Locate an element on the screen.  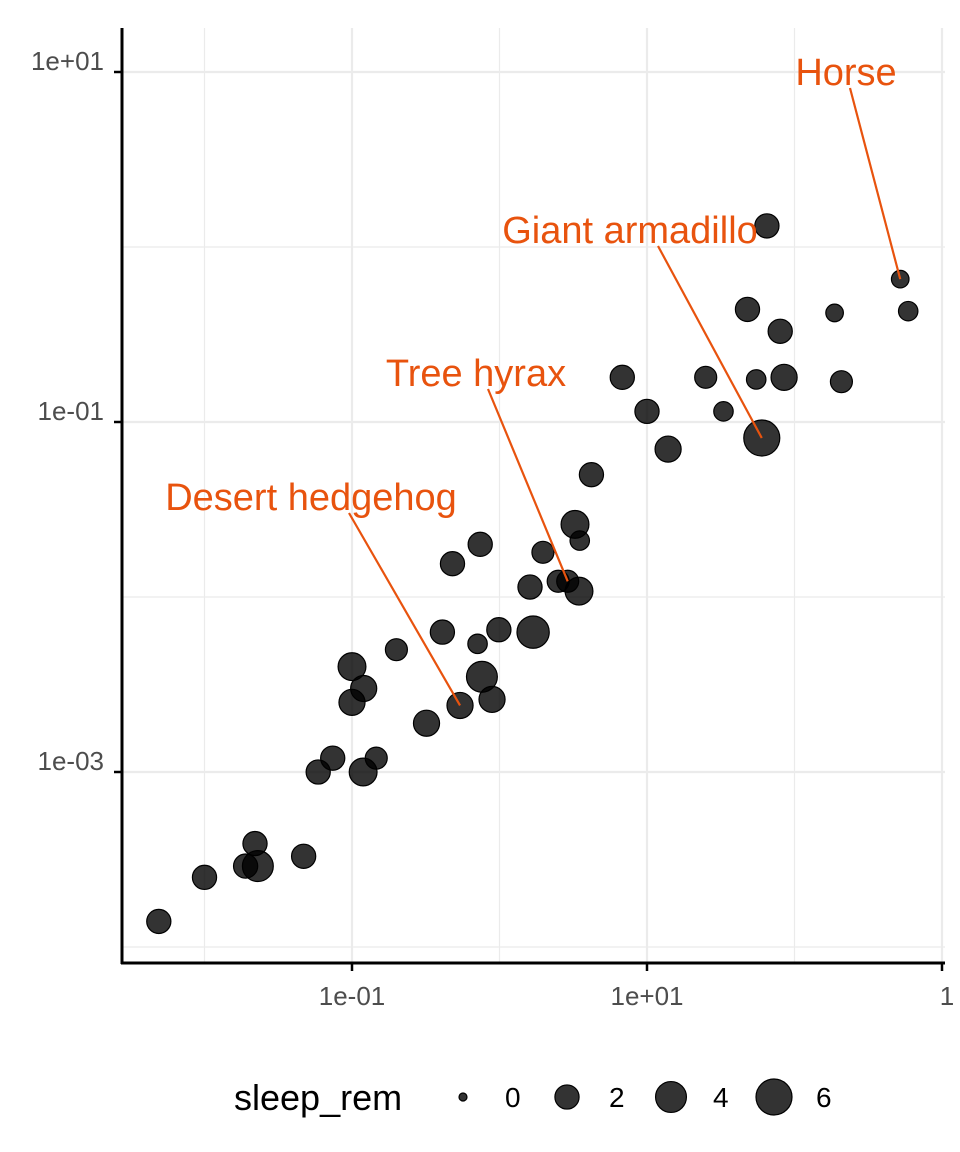
x-tick-label: 1e-01 is located at coordinates (352, 996).